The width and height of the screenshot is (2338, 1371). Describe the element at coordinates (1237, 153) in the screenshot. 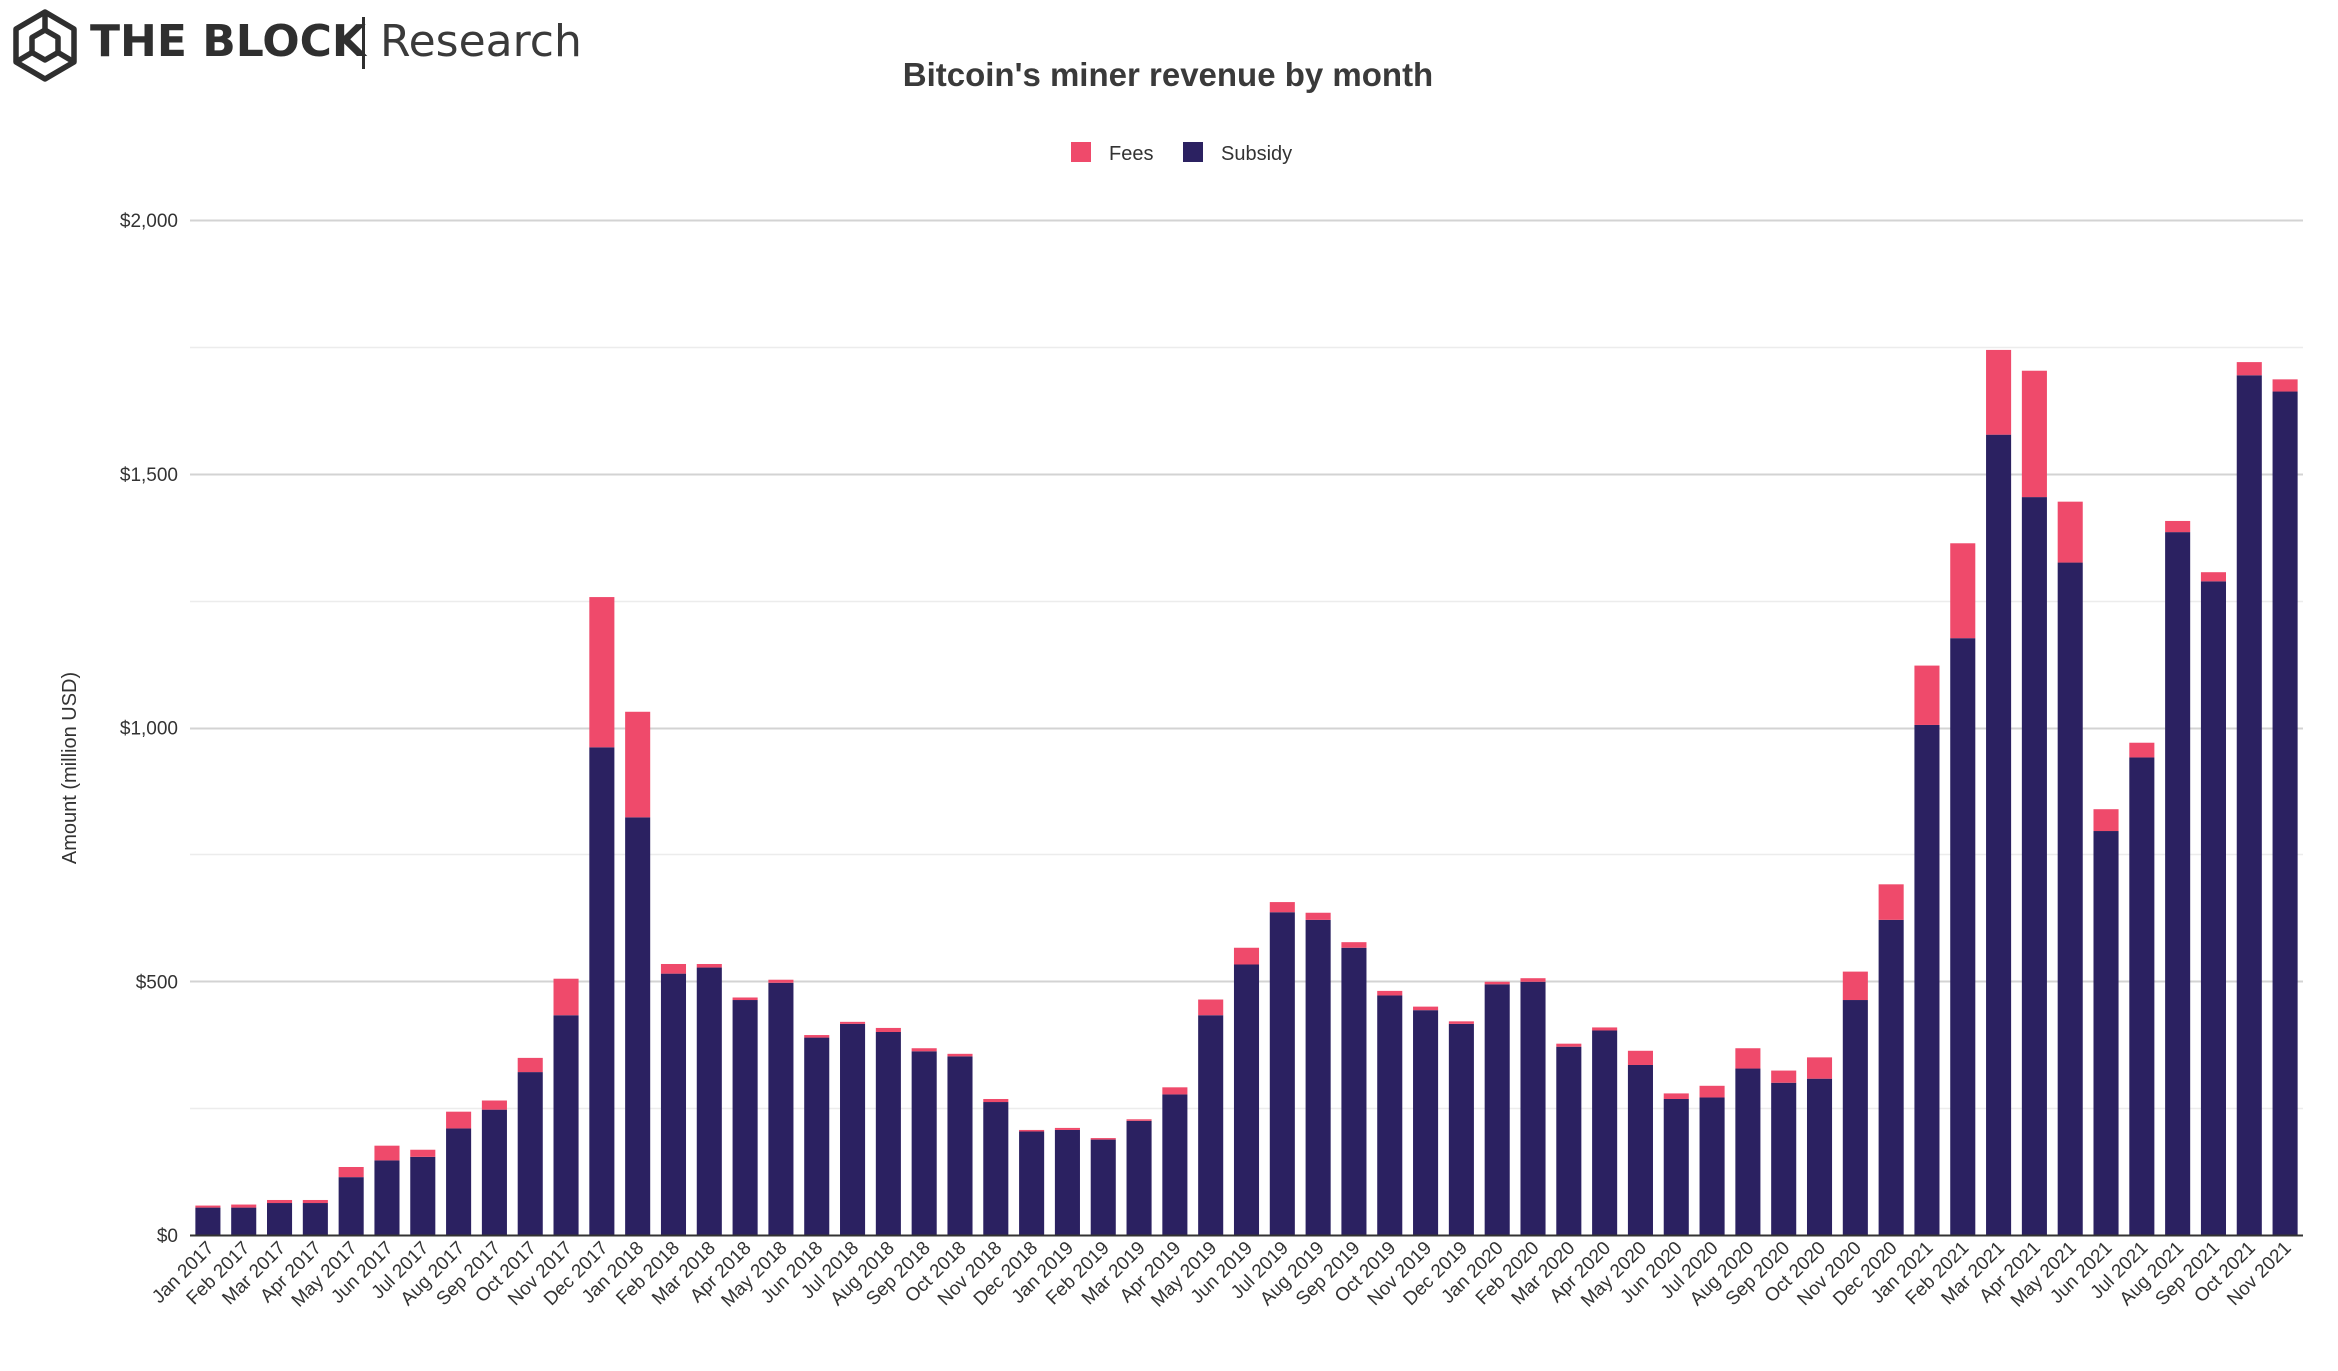

I see `legend-item-subsidy: Subsidy` at that location.